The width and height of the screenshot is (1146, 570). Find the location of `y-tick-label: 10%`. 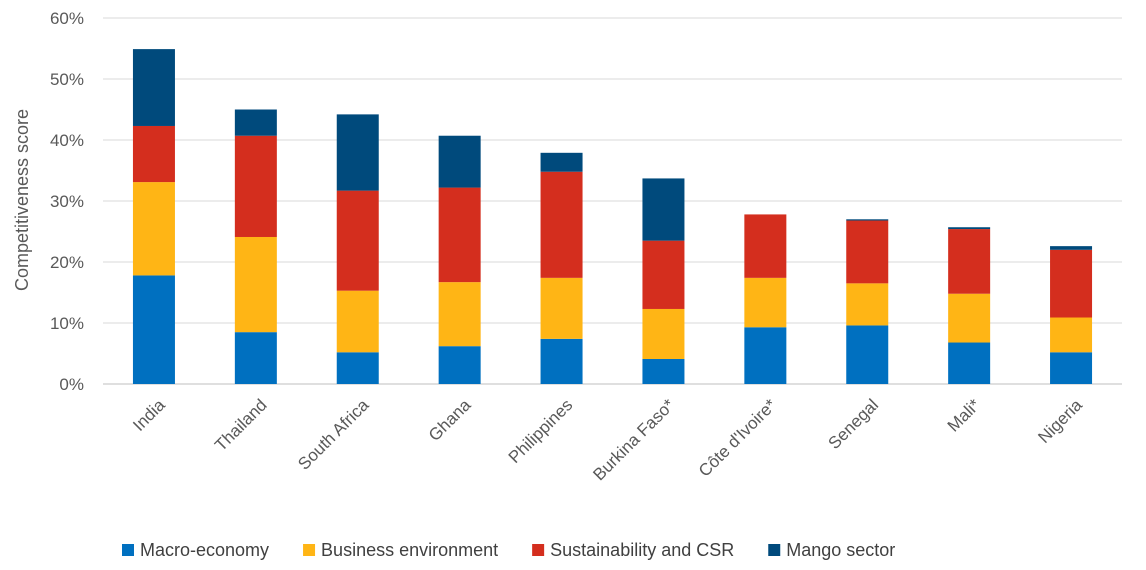

y-tick-label: 10% is located at coordinates (67, 323).